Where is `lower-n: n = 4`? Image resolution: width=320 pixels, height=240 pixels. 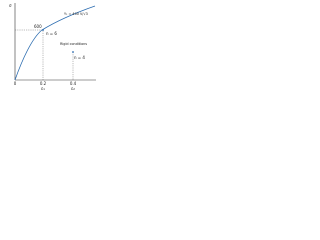 lower-n: n = 4 is located at coordinates (79, 57).